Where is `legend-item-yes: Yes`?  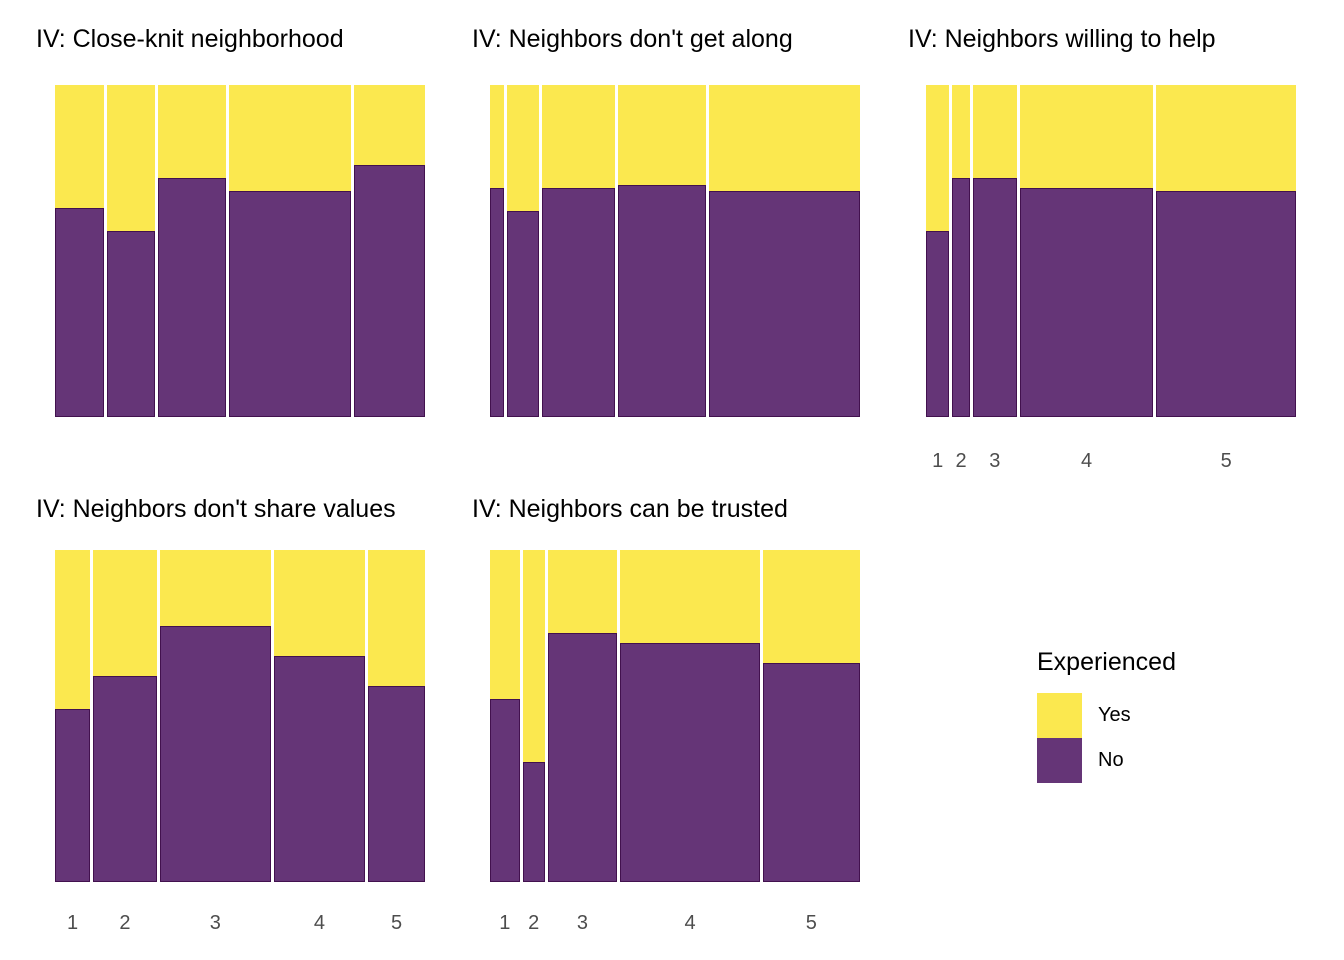 legend-item-yes: Yes is located at coordinates (1106, 715).